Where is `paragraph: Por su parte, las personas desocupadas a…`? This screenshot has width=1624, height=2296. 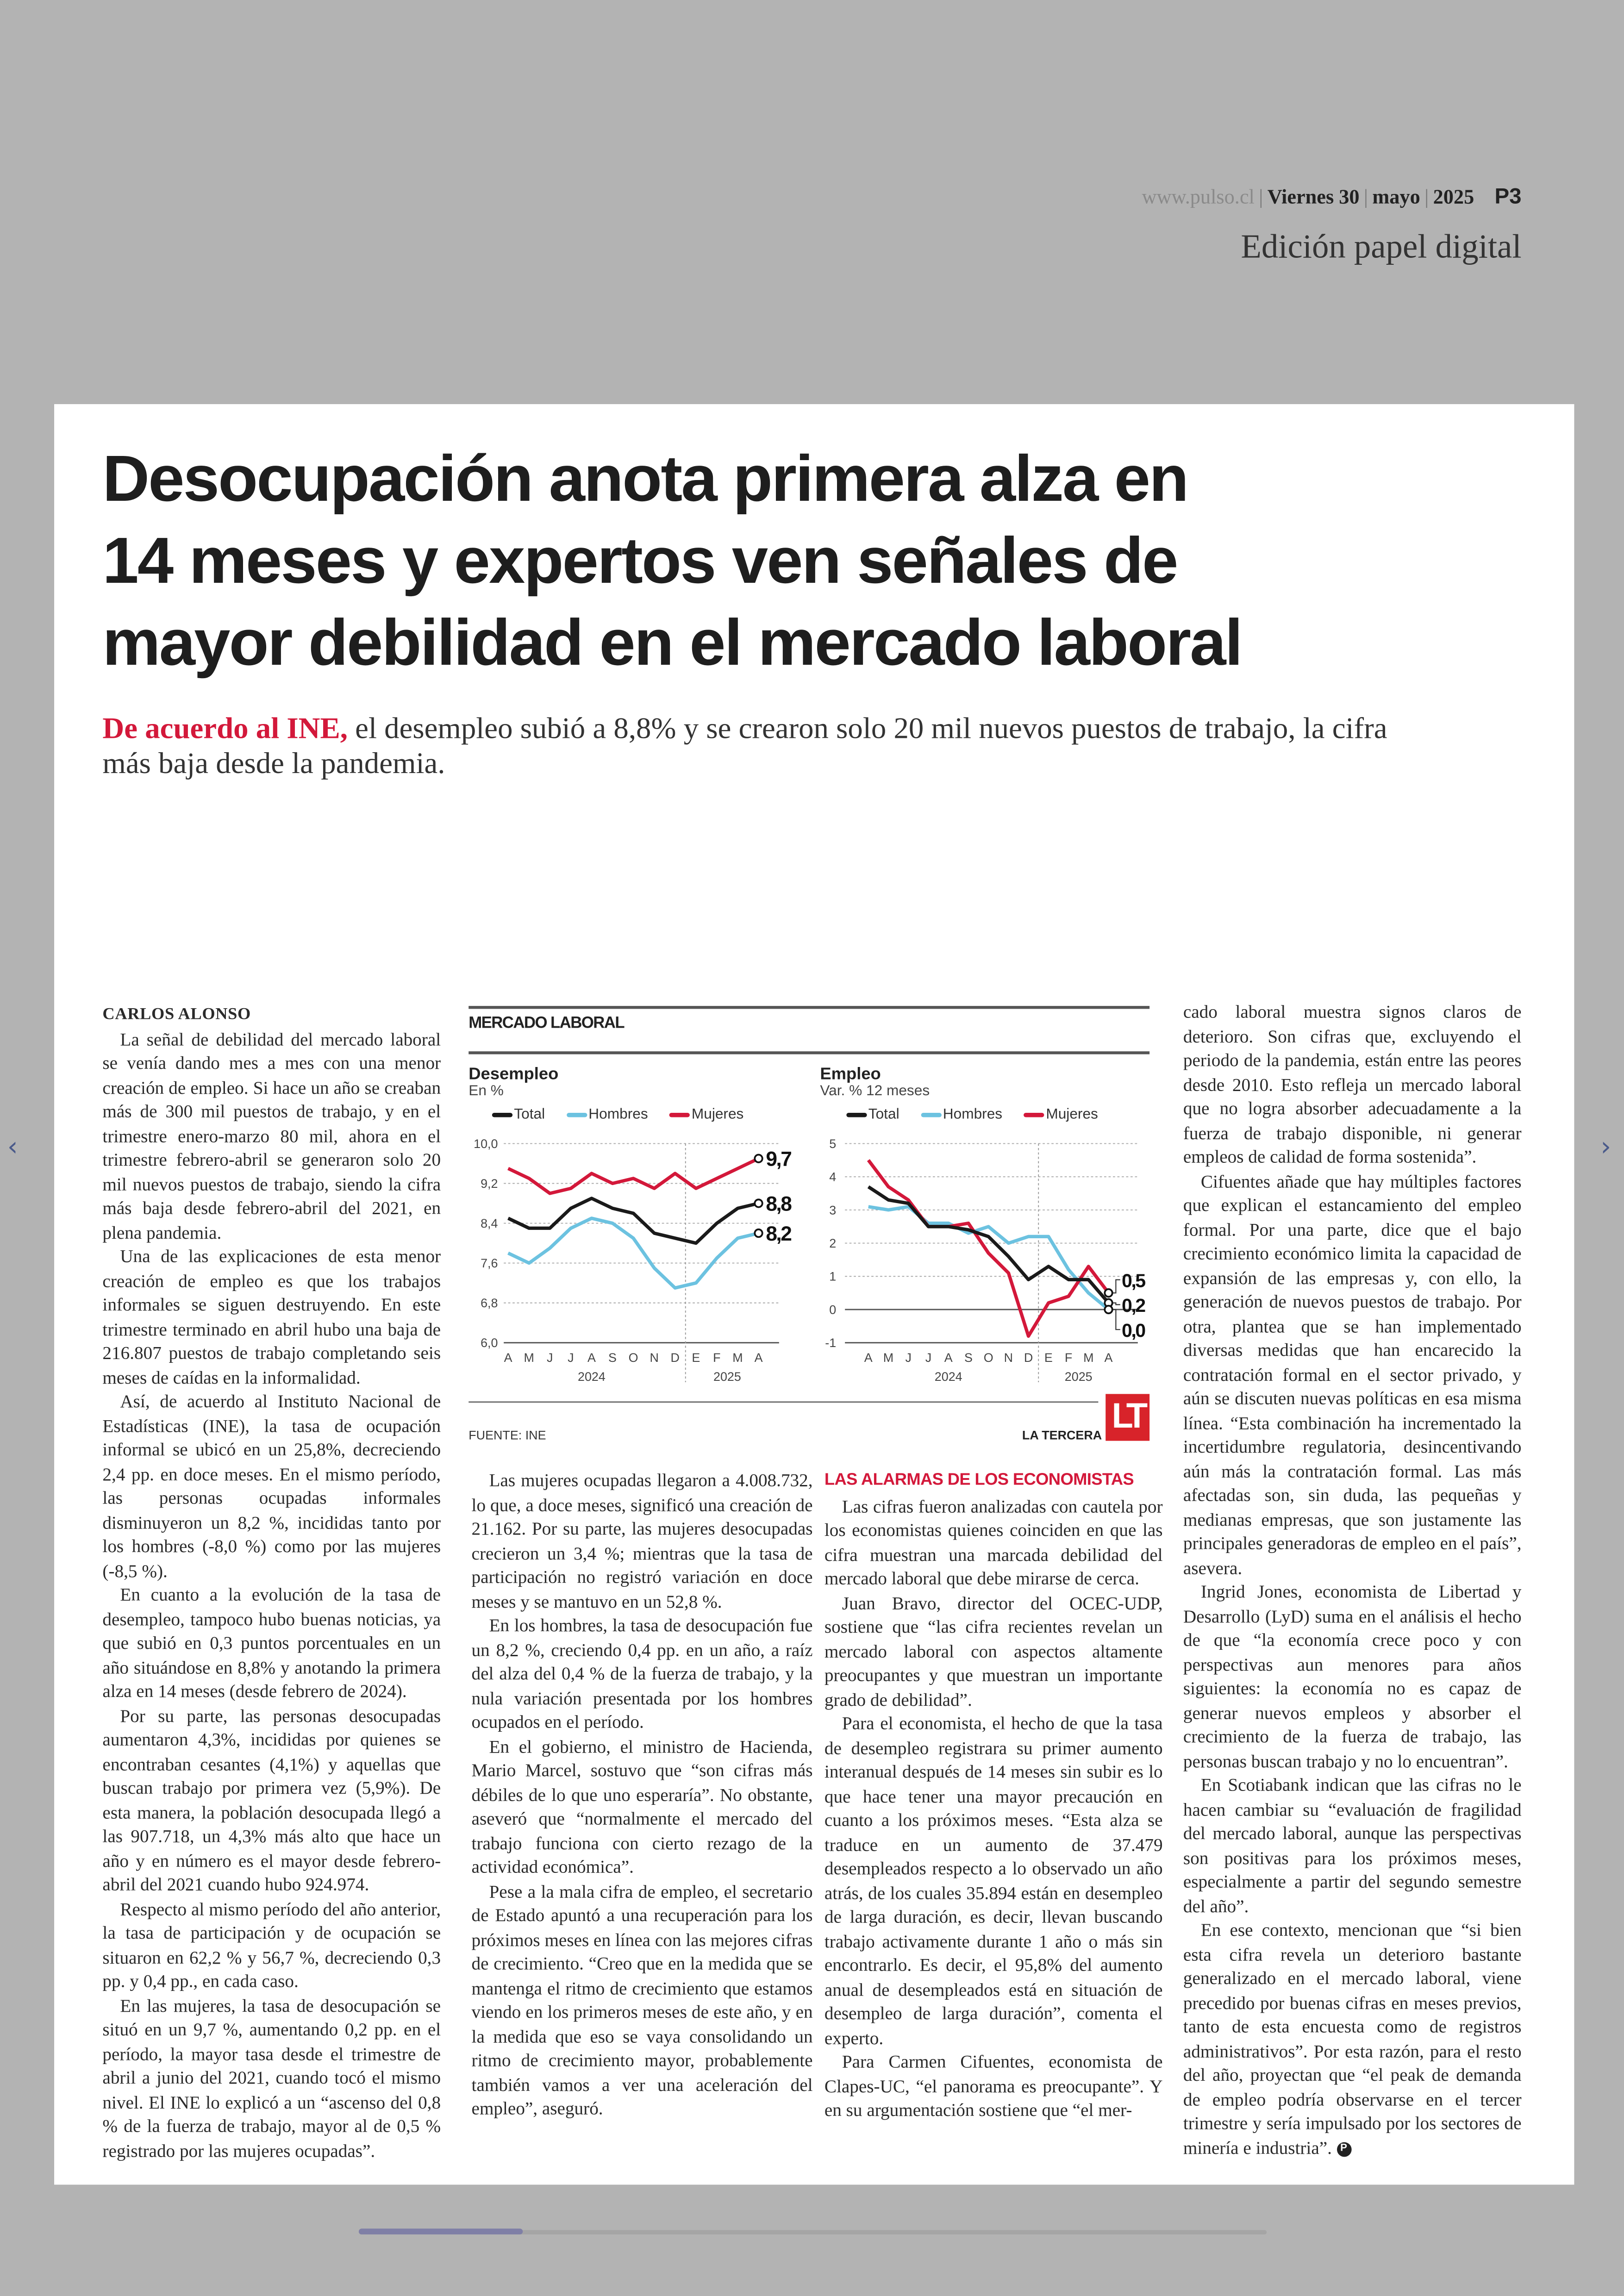 paragraph: Por su parte, las personas desocupadas a… is located at coordinates (271, 1800).